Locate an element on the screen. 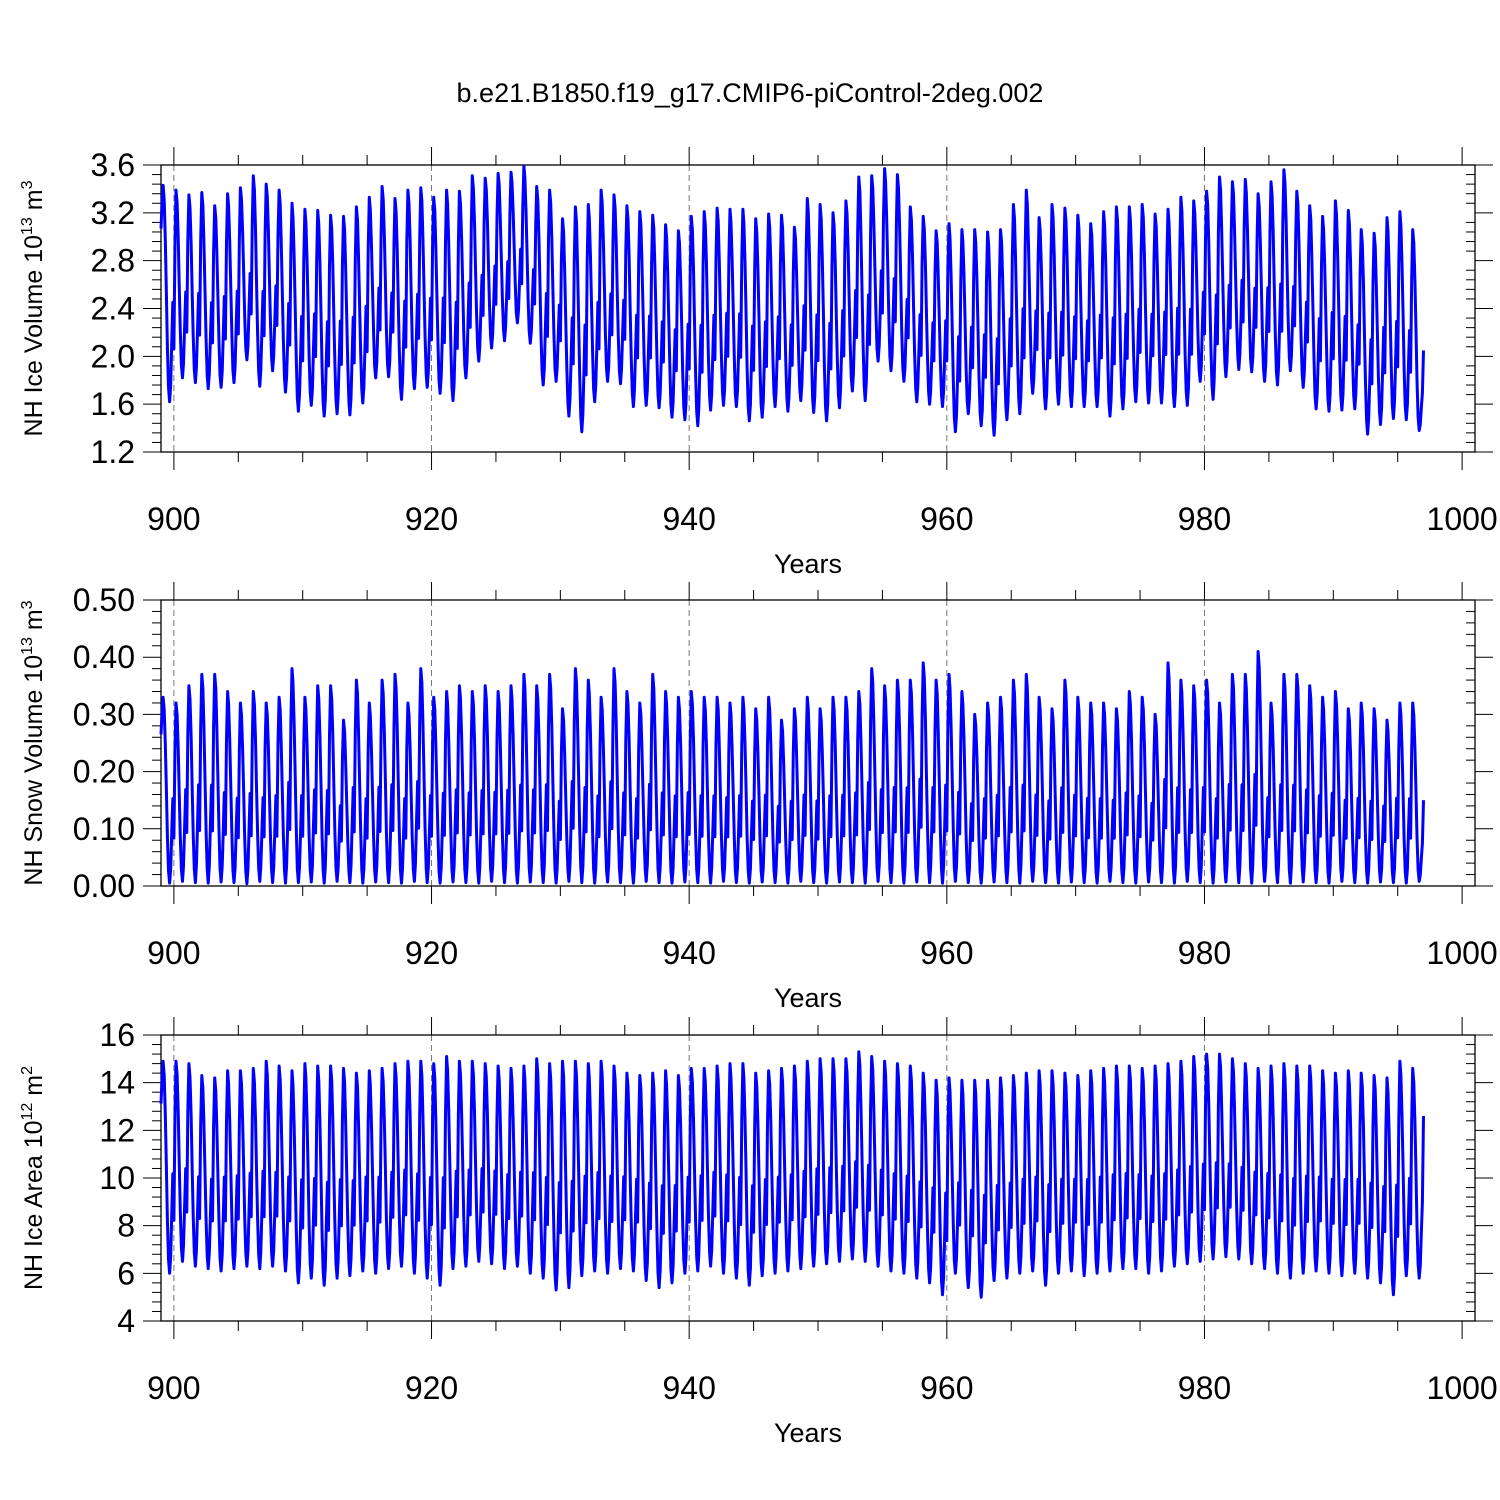  y-axis-label: NH Ice Volume 1013 m3 is located at coordinates (33, 308).